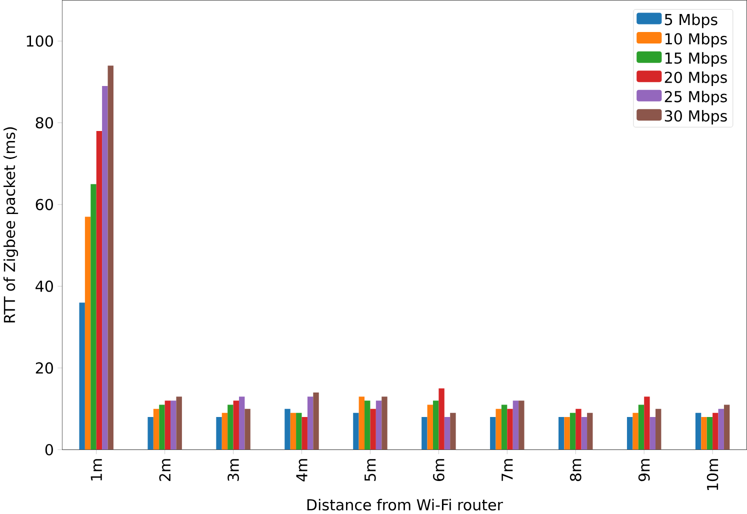  What do you see at coordinates (644, 470) in the screenshot?
I see `x-tick-label: 9m` at bounding box center [644, 470].